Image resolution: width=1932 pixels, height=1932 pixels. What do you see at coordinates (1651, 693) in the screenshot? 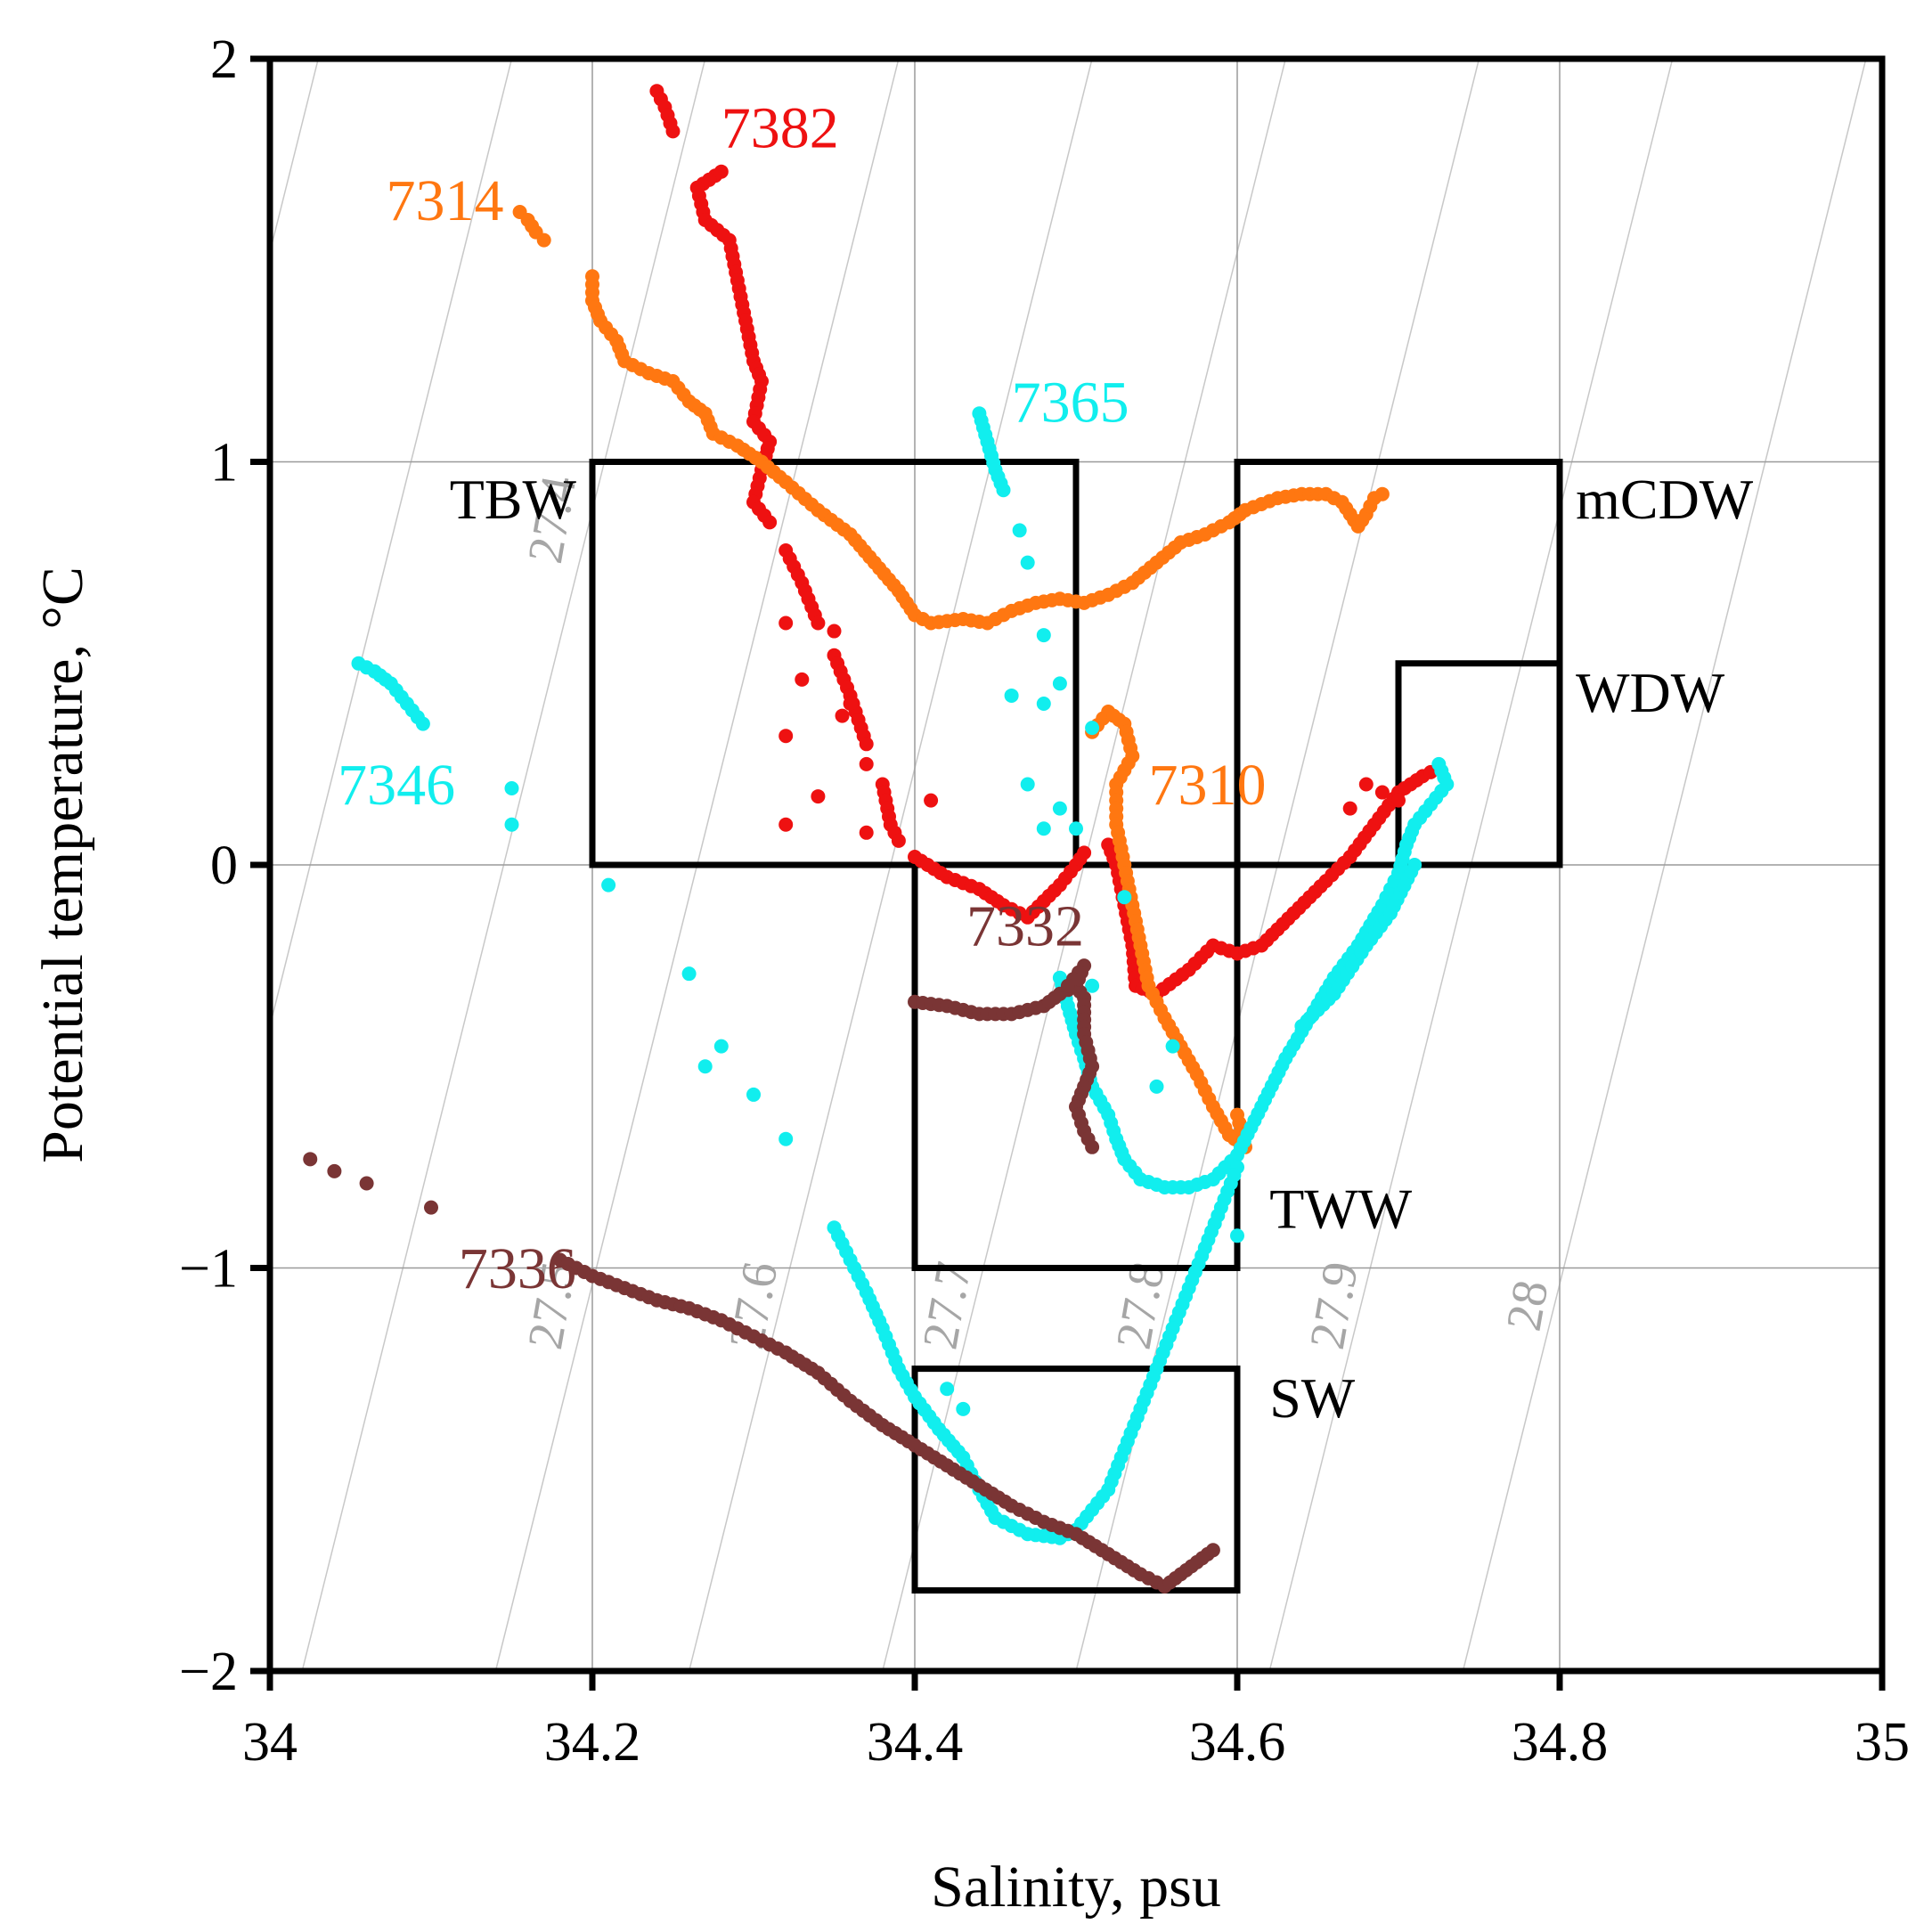
I see `water-mass-label-wdw: WDW` at bounding box center [1651, 693].